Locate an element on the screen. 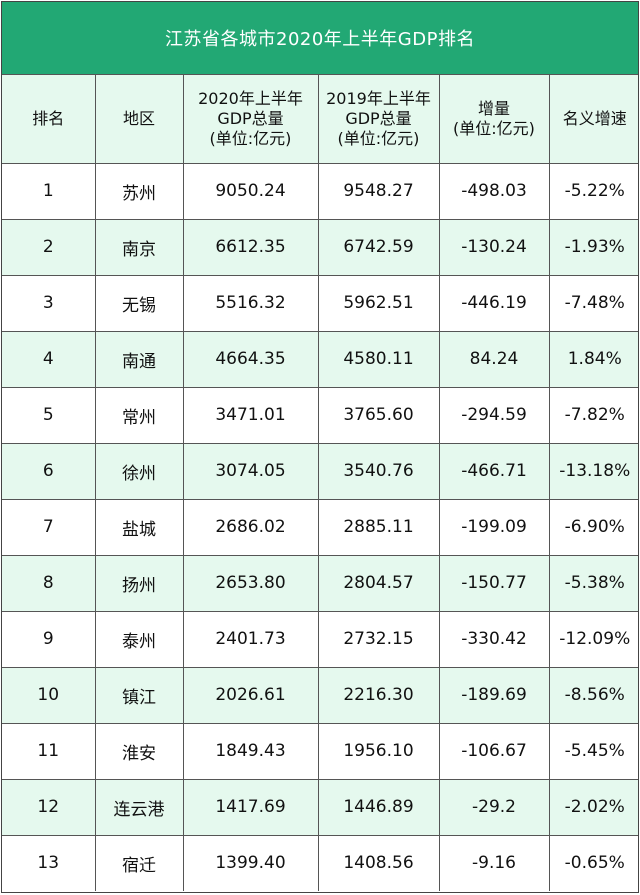  table-row: 11 淮安 1849.43 1956.10 -106.67 -5.45% is located at coordinates (320, 751).